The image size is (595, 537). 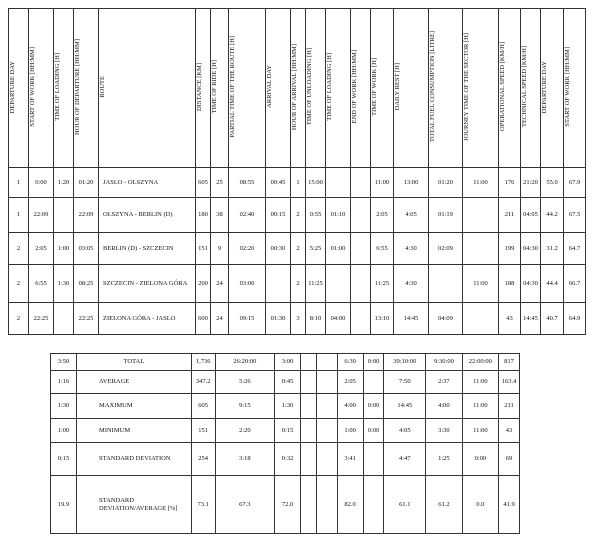 I want to click on row-label: STANDARD DEVIATION/AVERAGE [%], so click(x=134, y=504).